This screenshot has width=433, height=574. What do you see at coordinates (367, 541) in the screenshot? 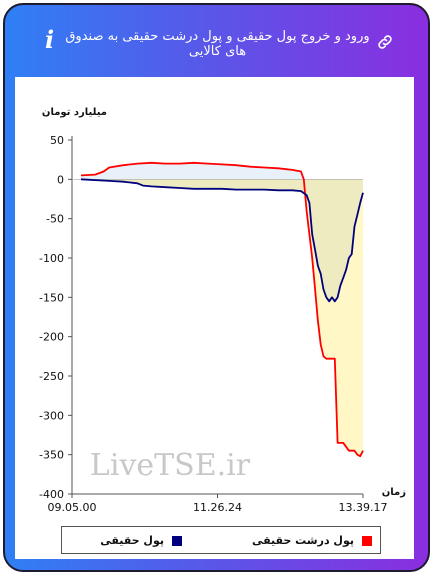
I see `legend-swatch-big` at bounding box center [367, 541].